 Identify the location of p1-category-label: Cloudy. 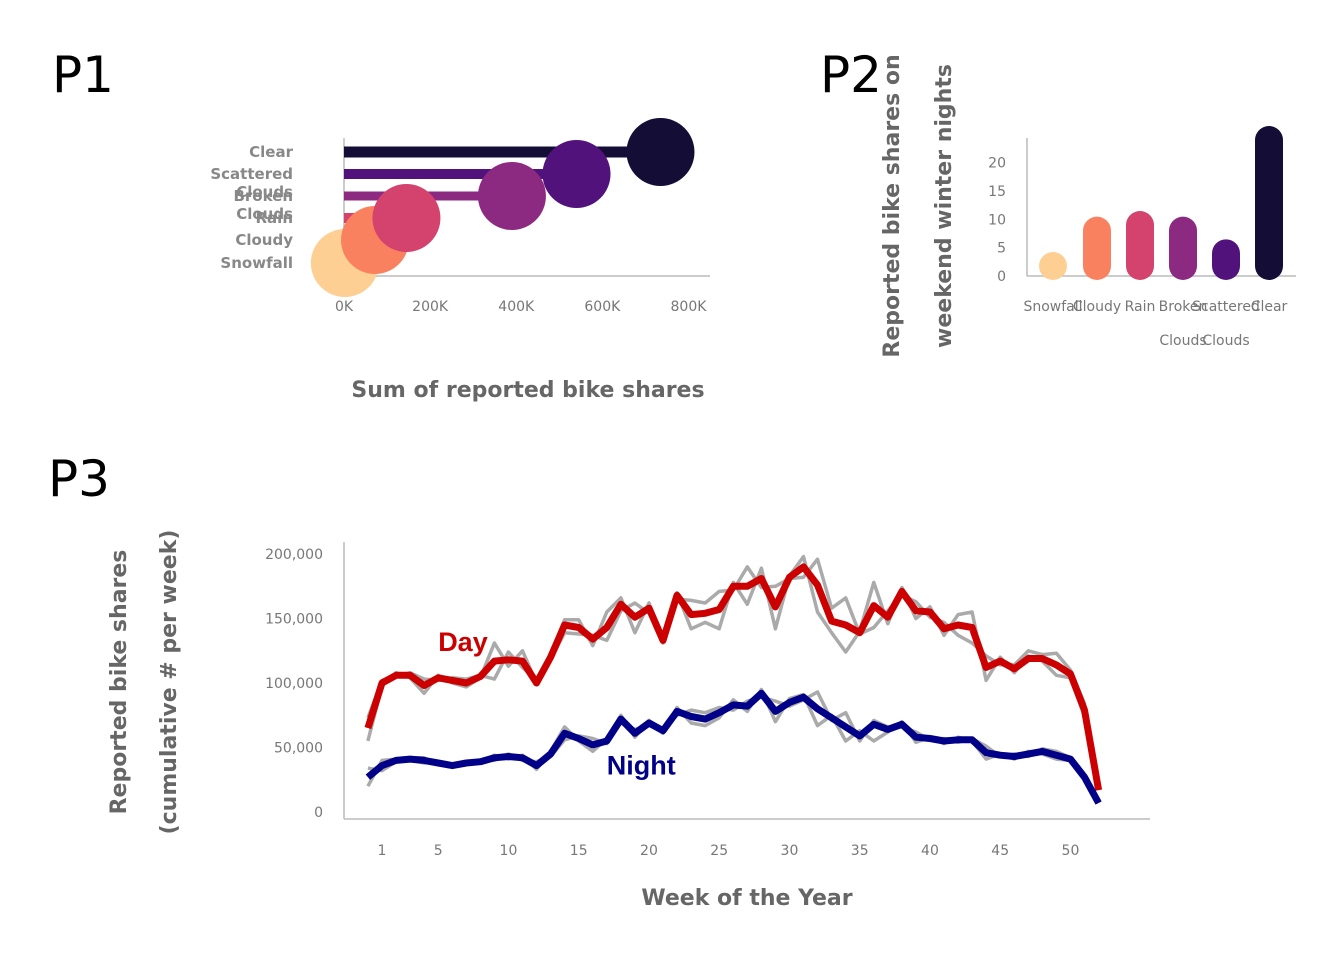
(264, 240).